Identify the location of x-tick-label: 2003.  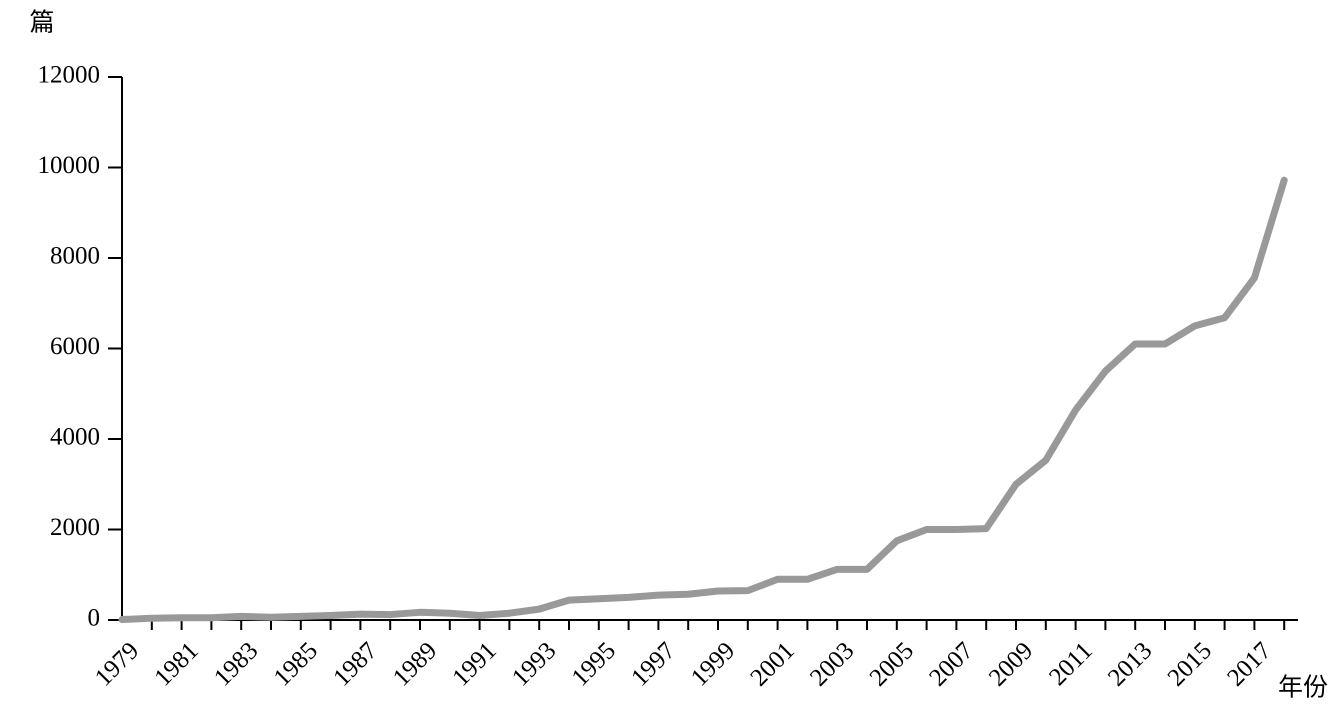
(832, 664).